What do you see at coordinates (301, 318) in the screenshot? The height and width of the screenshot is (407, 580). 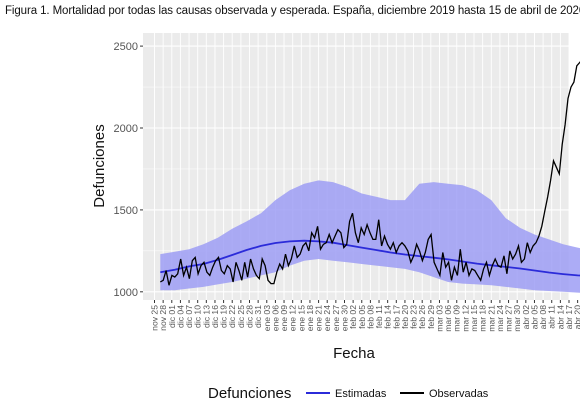 I see `x-tick-label: ene 15` at bounding box center [301, 318].